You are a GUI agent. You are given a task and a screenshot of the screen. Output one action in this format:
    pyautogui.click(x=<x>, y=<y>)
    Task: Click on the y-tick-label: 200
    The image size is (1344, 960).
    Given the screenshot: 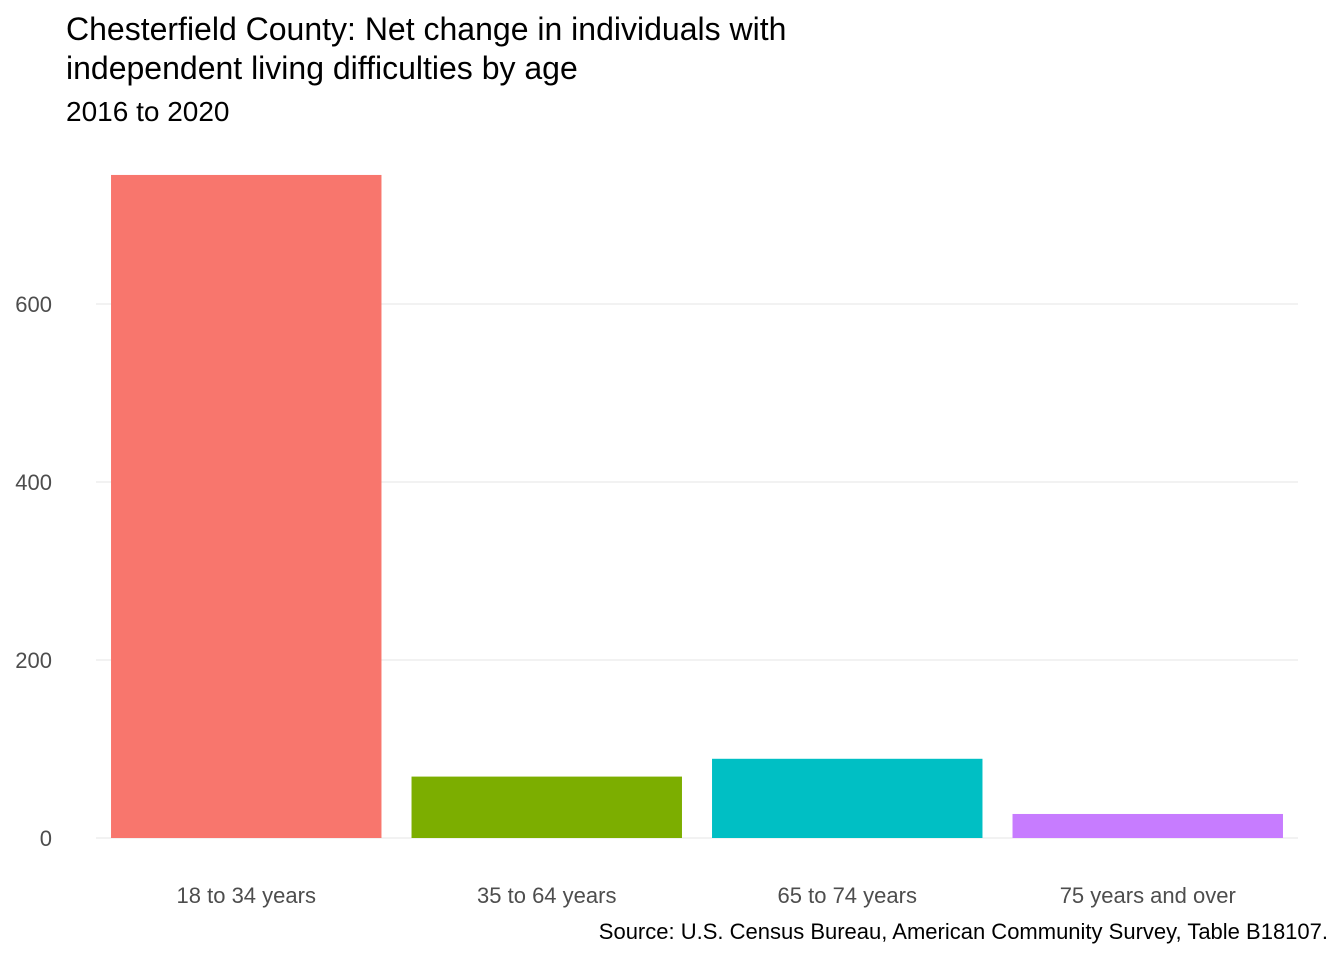 What is the action you would take?
    pyautogui.click(x=33, y=660)
    